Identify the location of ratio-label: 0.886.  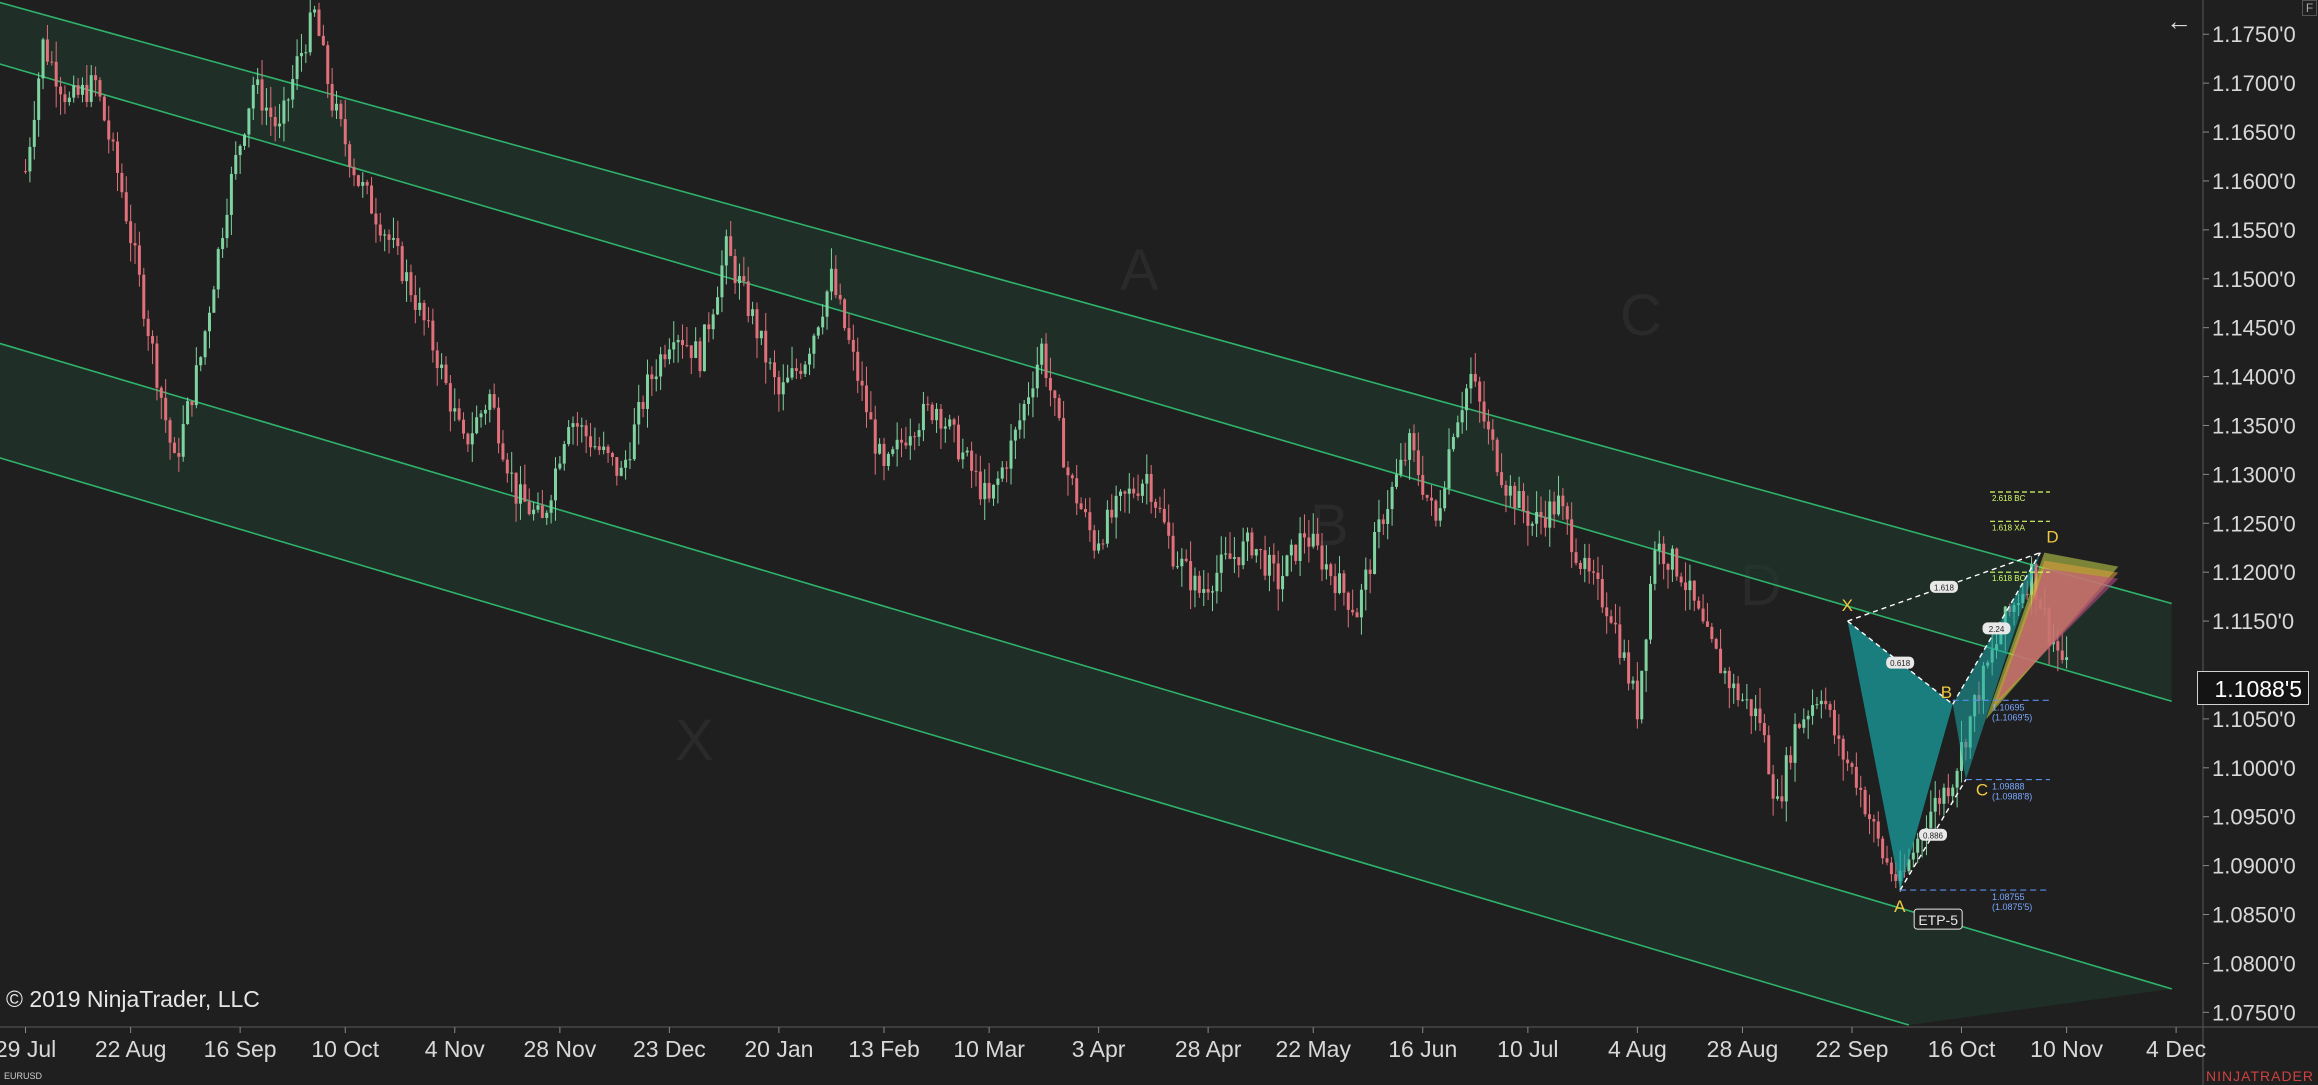
(1933, 835).